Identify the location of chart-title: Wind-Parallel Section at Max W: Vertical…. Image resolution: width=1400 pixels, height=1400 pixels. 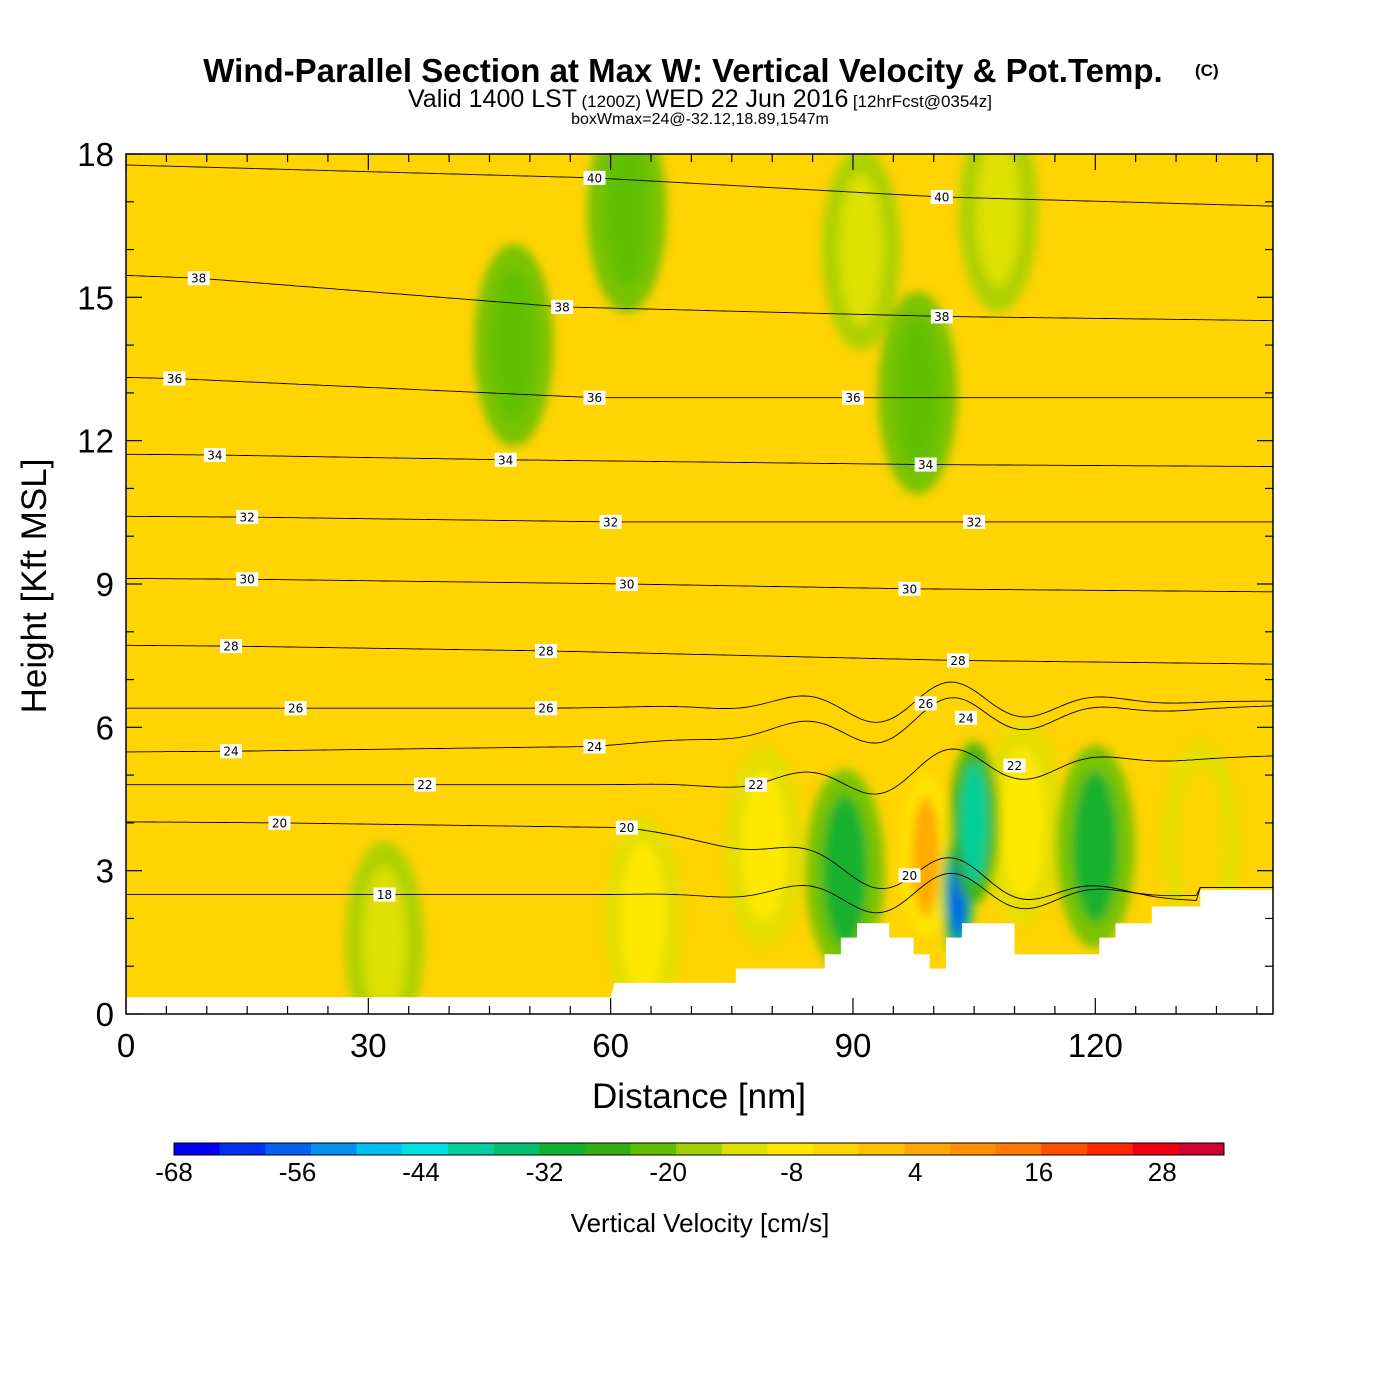
(682, 70).